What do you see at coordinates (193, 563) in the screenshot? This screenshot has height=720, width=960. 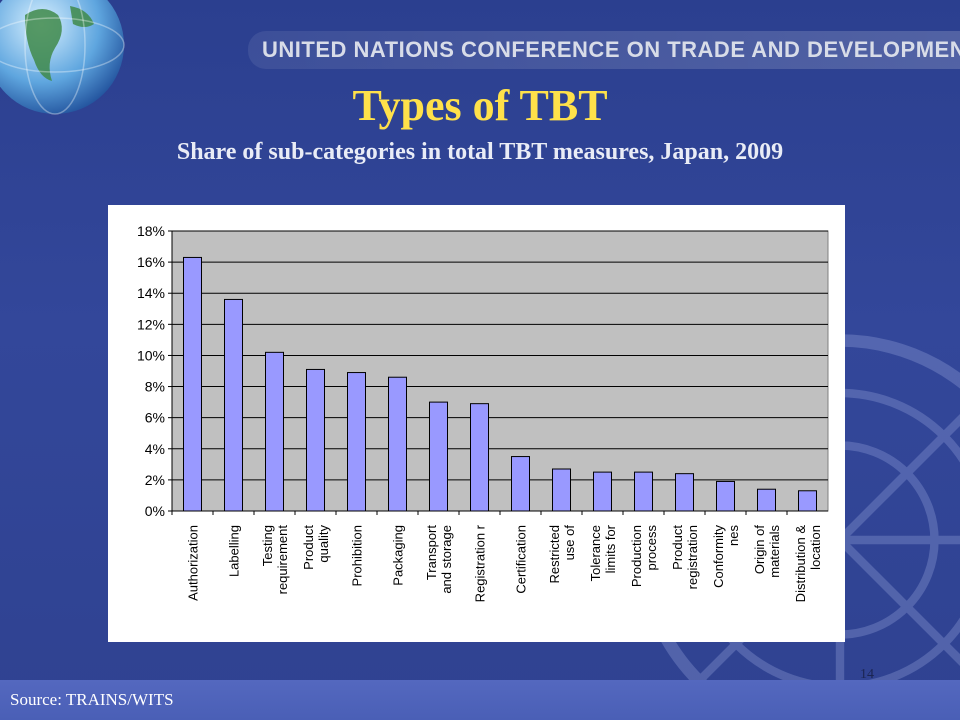 I see `x-tick-label: Authorization` at bounding box center [193, 563].